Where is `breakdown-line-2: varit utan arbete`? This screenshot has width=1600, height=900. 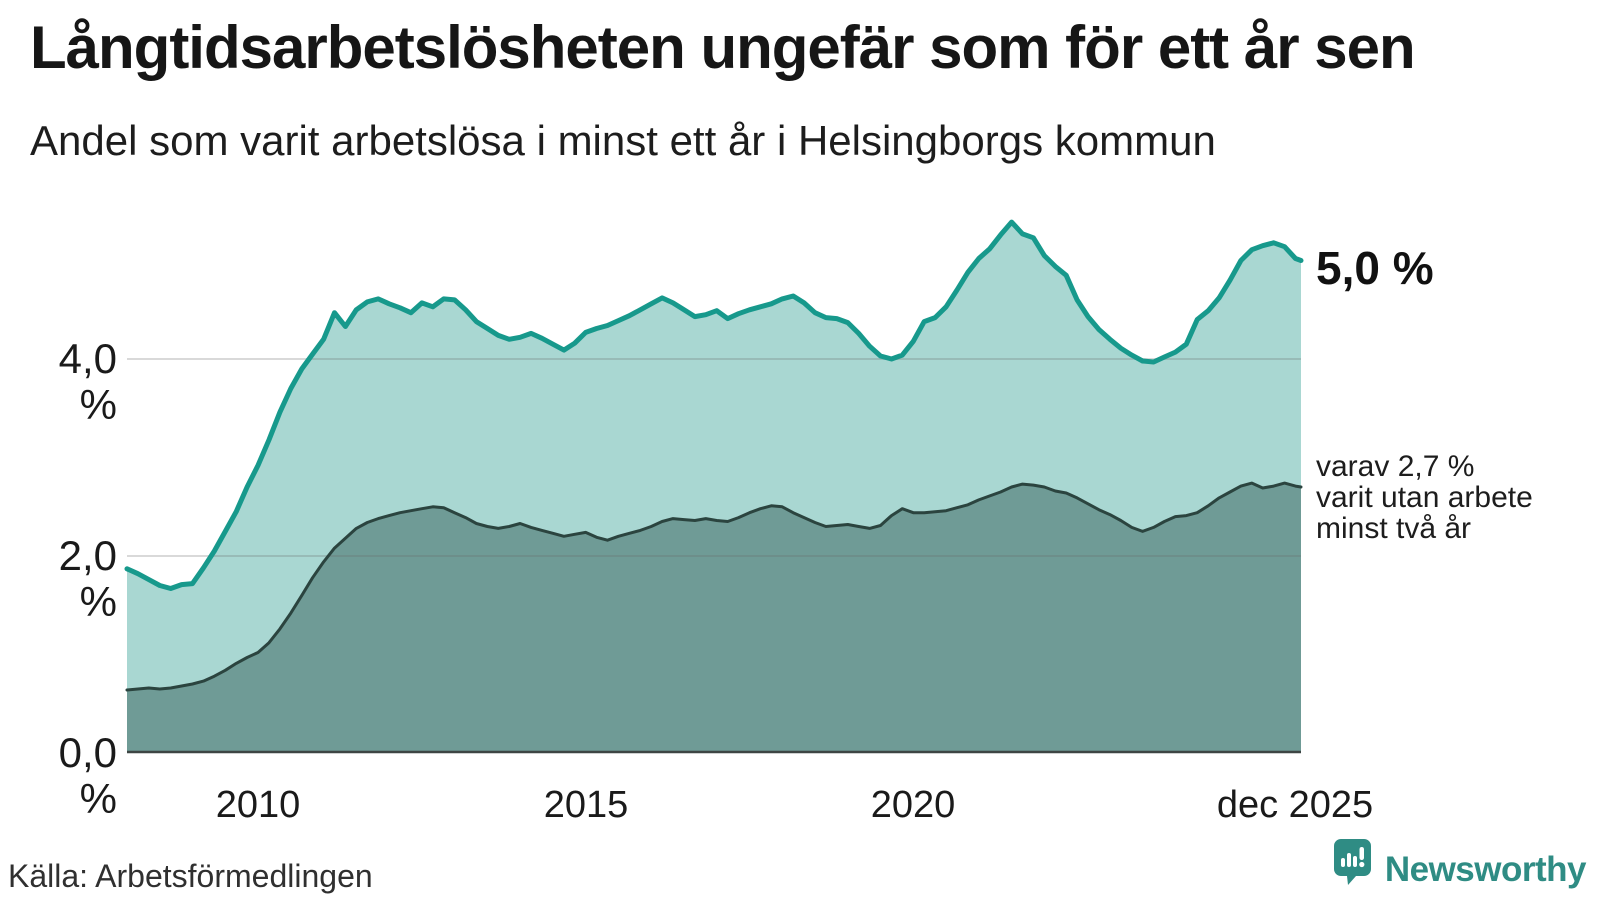
breakdown-line-2: varit utan arbete is located at coordinates (1424, 497).